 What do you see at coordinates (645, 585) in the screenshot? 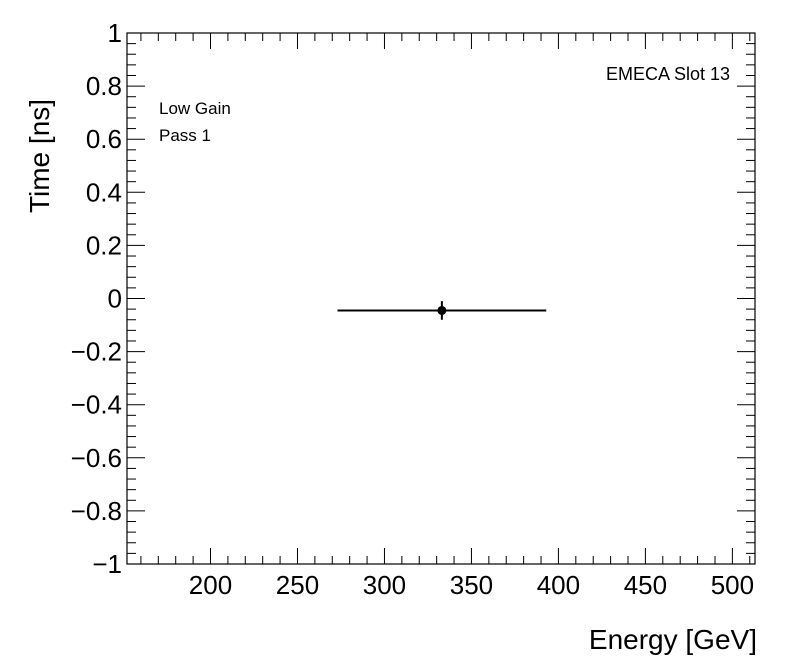
I see `x-tick-label: 450` at bounding box center [645, 585].